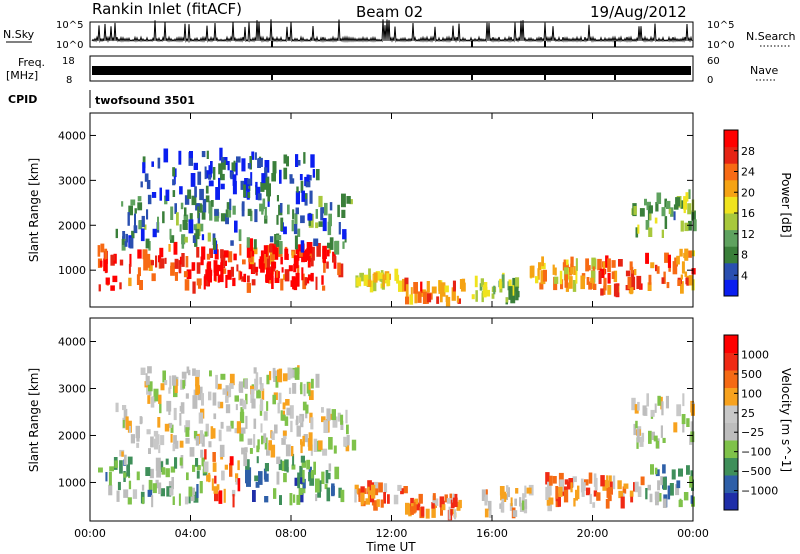  Describe the element at coordinates (392, 33) in the screenshot. I see `nsky-trace` at that location.